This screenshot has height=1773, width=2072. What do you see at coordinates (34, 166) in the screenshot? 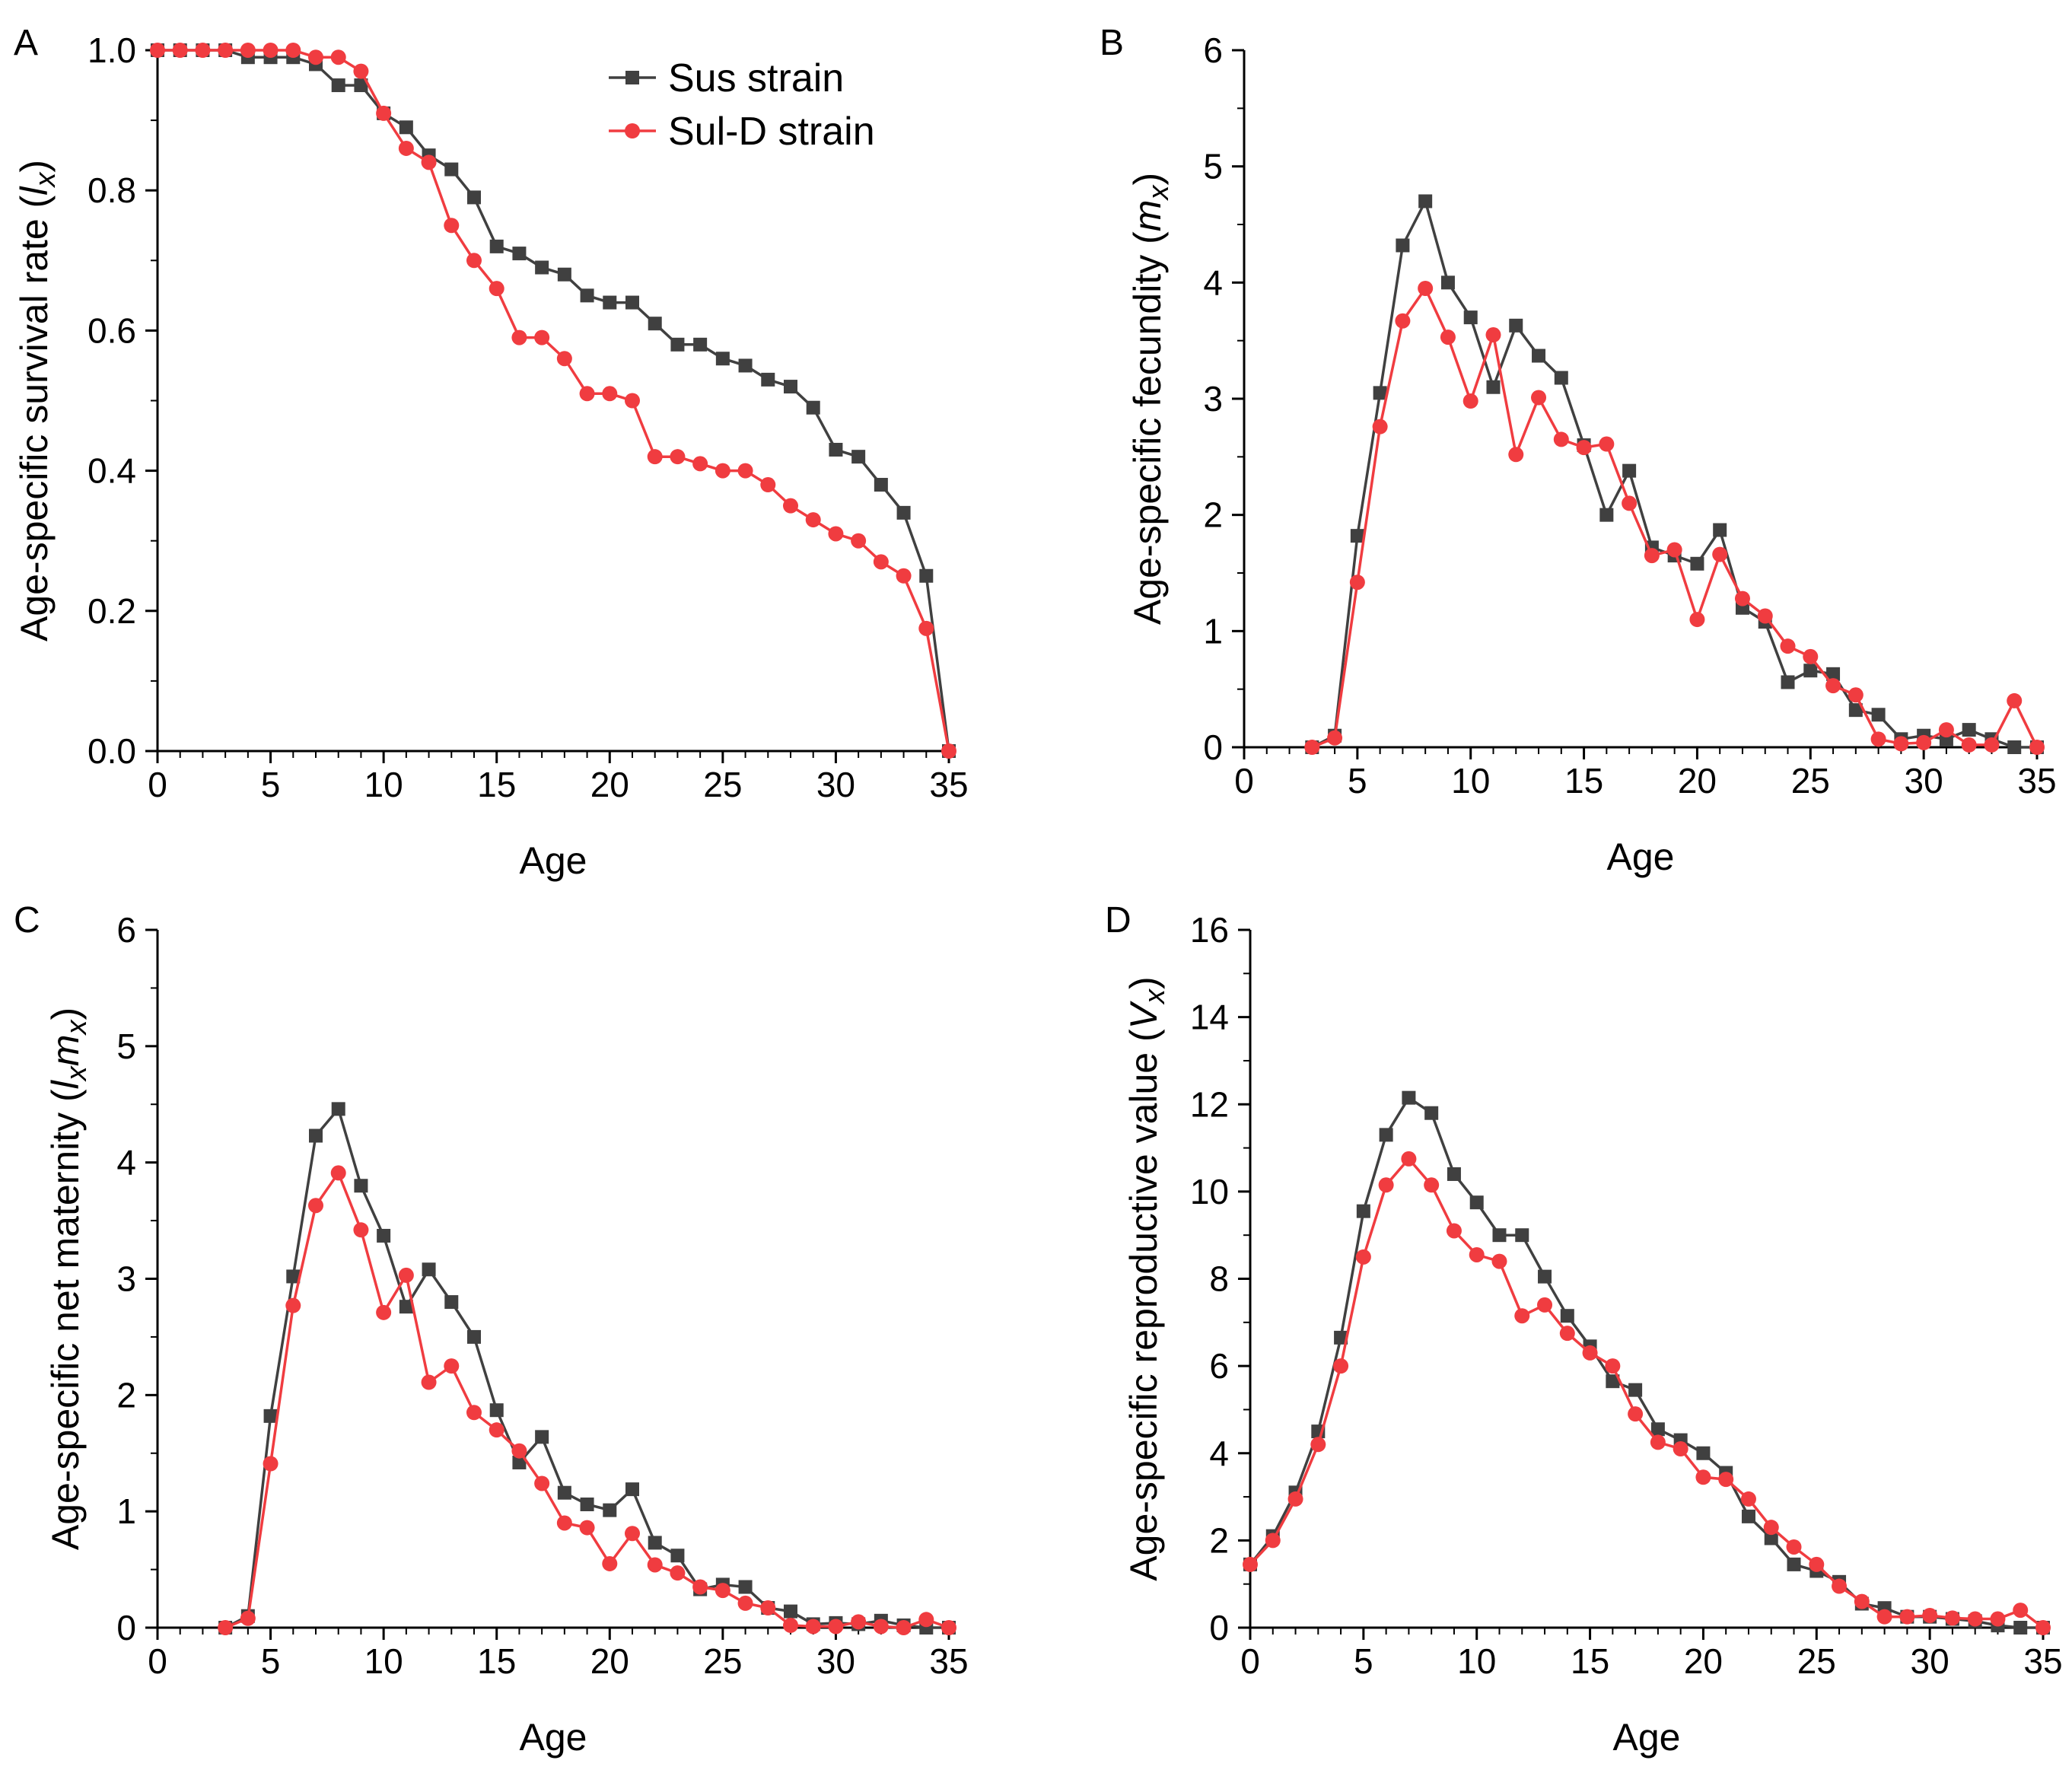
I see `y-axis-title-end: )` at bounding box center [34, 166].